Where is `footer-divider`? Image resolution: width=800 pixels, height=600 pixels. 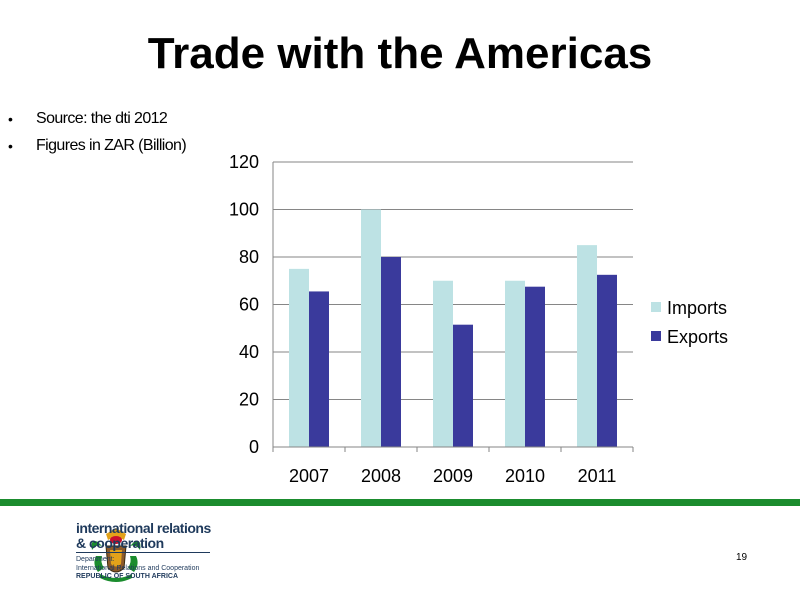 footer-divider is located at coordinates (143, 552).